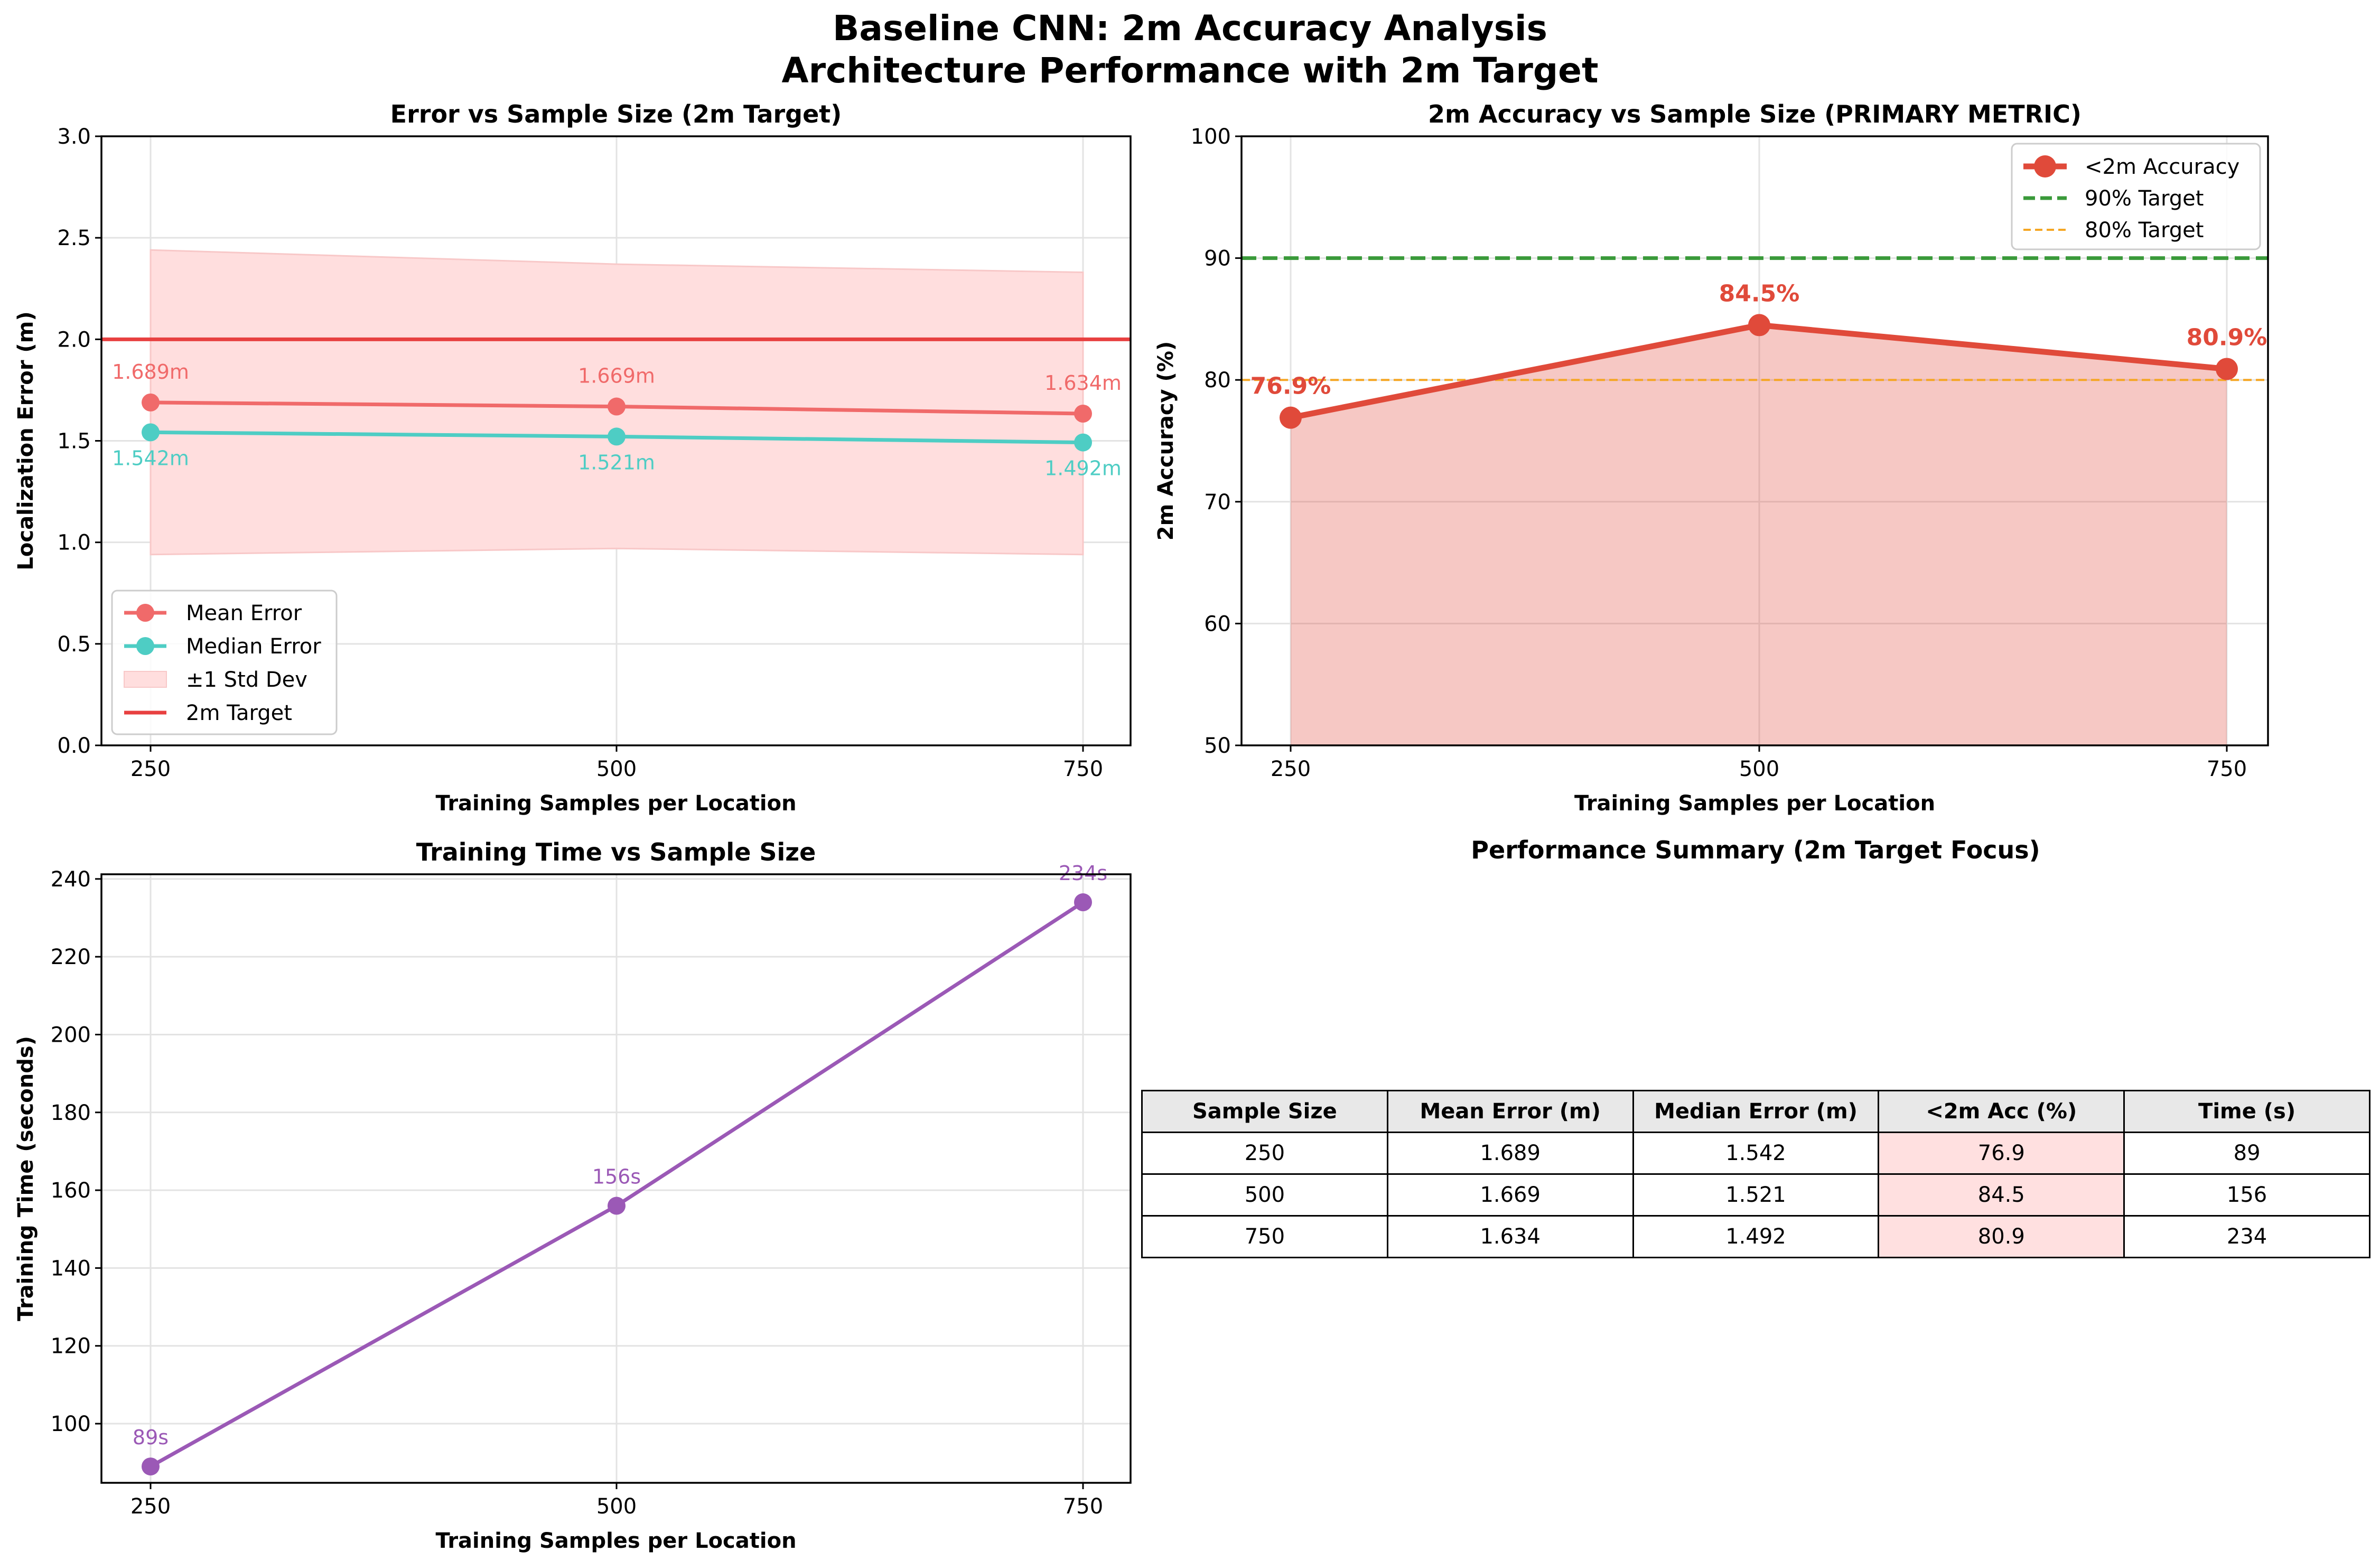 Image resolution: width=2380 pixels, height=1561 pixels. Describe the element at coordinates (1211, 137) in the screenshot. I see `accuracy-ytick-label: 100` at that location.